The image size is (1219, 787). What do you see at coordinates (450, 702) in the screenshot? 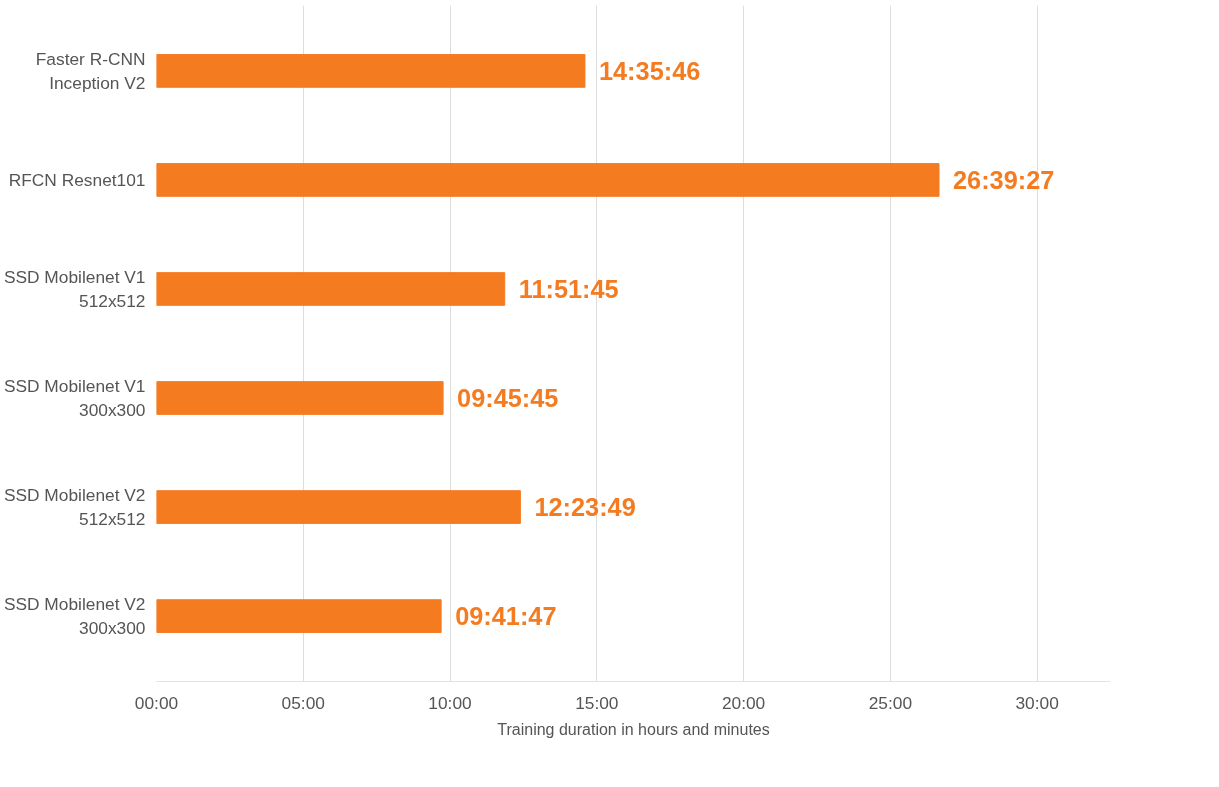
I see `x-tick-label: 10:00` at bounding box center [450, 702].